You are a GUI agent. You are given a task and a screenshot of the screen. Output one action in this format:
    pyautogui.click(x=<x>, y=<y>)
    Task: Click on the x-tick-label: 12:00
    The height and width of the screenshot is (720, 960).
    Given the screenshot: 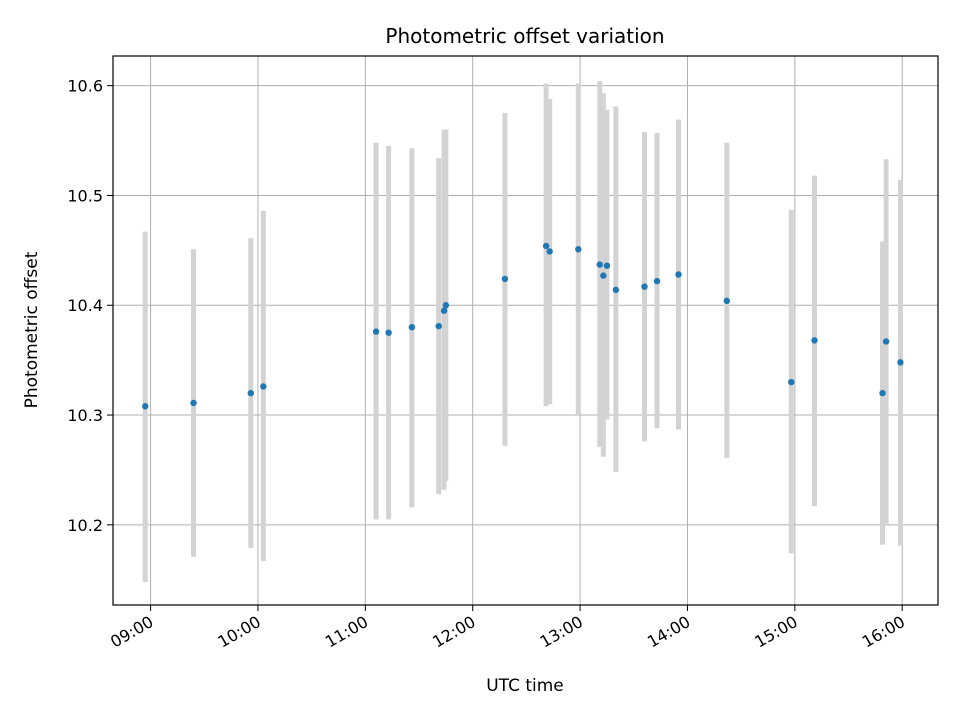 What is the action you would take?
    pyautogui.click(x=453, y=632)
    